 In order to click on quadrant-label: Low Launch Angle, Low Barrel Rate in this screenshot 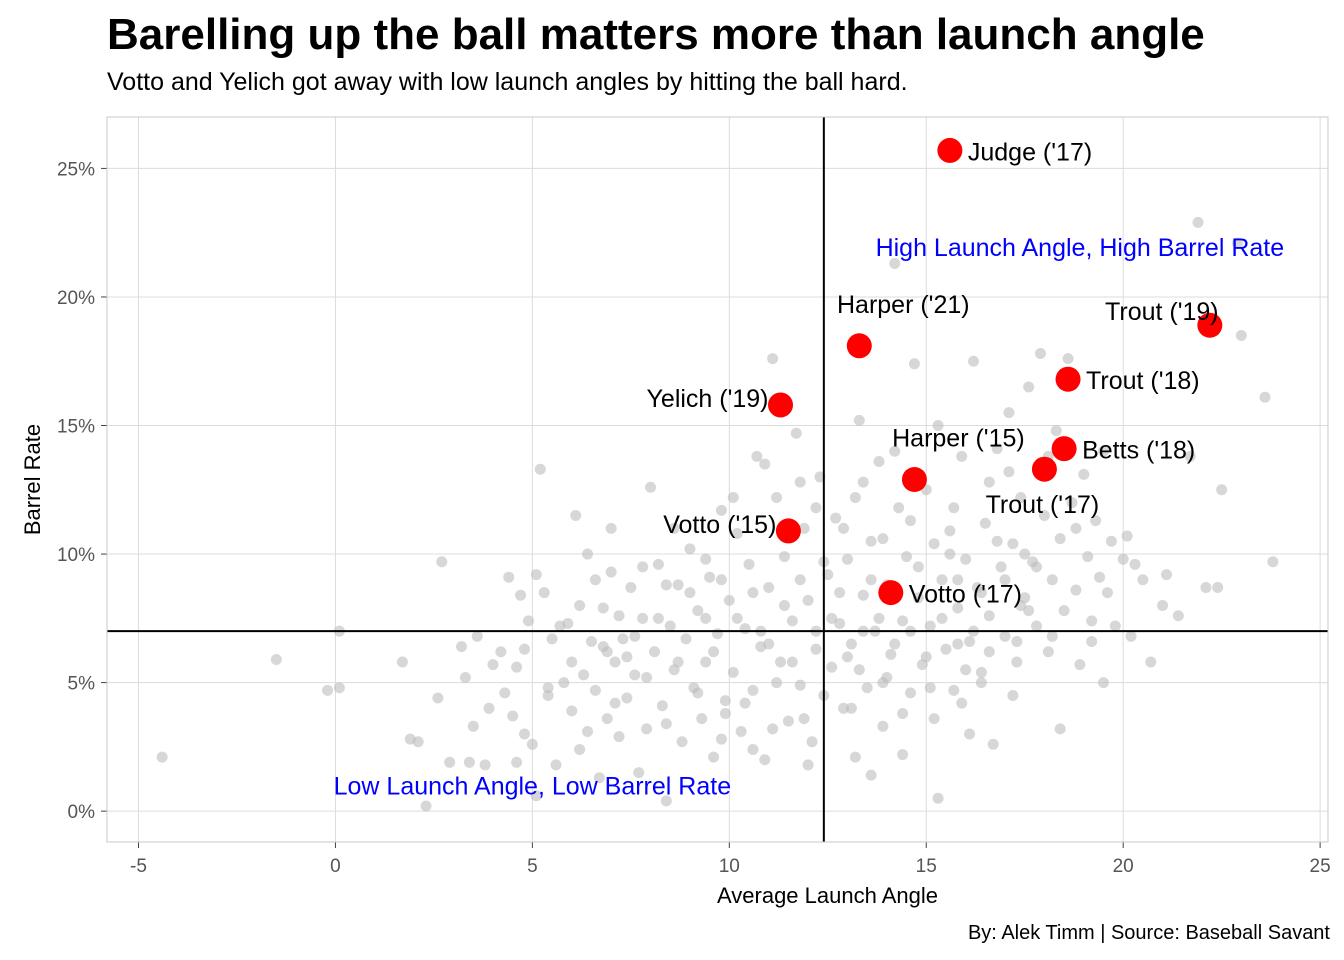, I will do `click(532, 787)`.